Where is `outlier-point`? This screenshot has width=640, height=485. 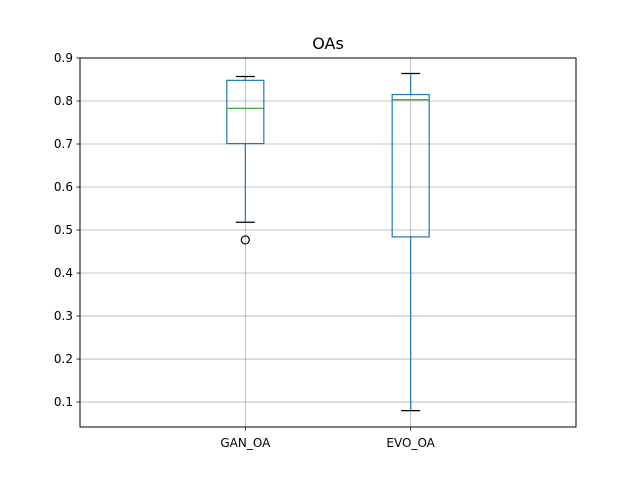 outlier-point is located at coordinates (245, 240).